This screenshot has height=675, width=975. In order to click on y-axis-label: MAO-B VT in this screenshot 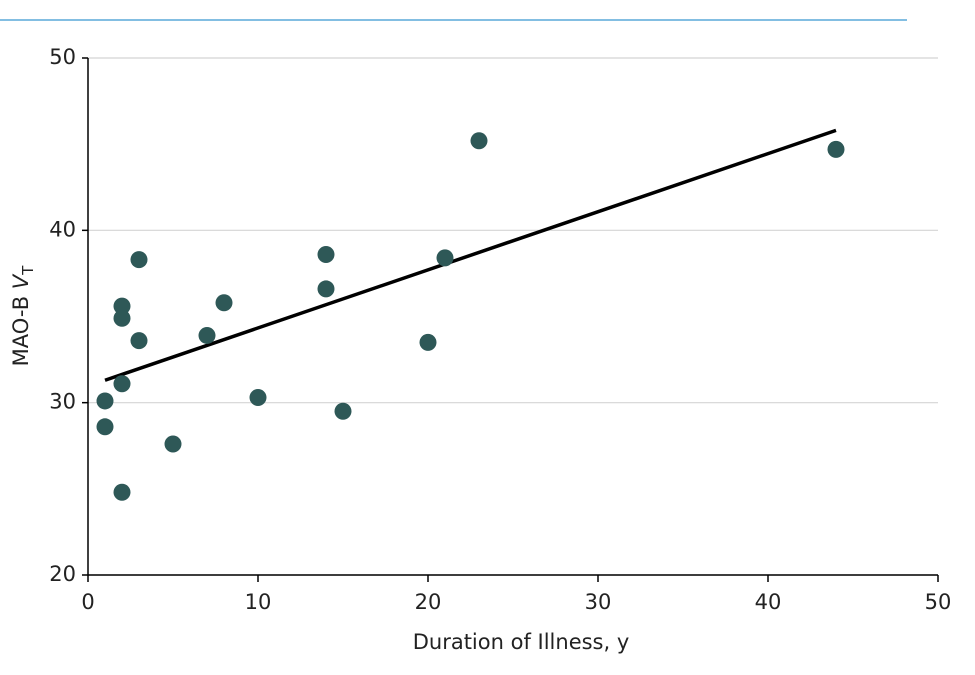, I will do `click(23, 316)`.